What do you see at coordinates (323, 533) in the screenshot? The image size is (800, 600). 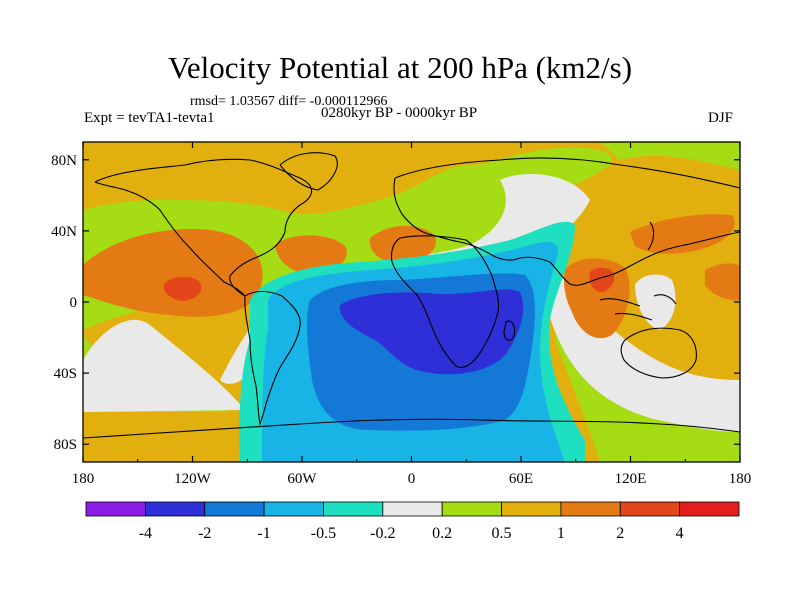 I see `colorbar-label: -0.5` at bounding box center [323, 533].